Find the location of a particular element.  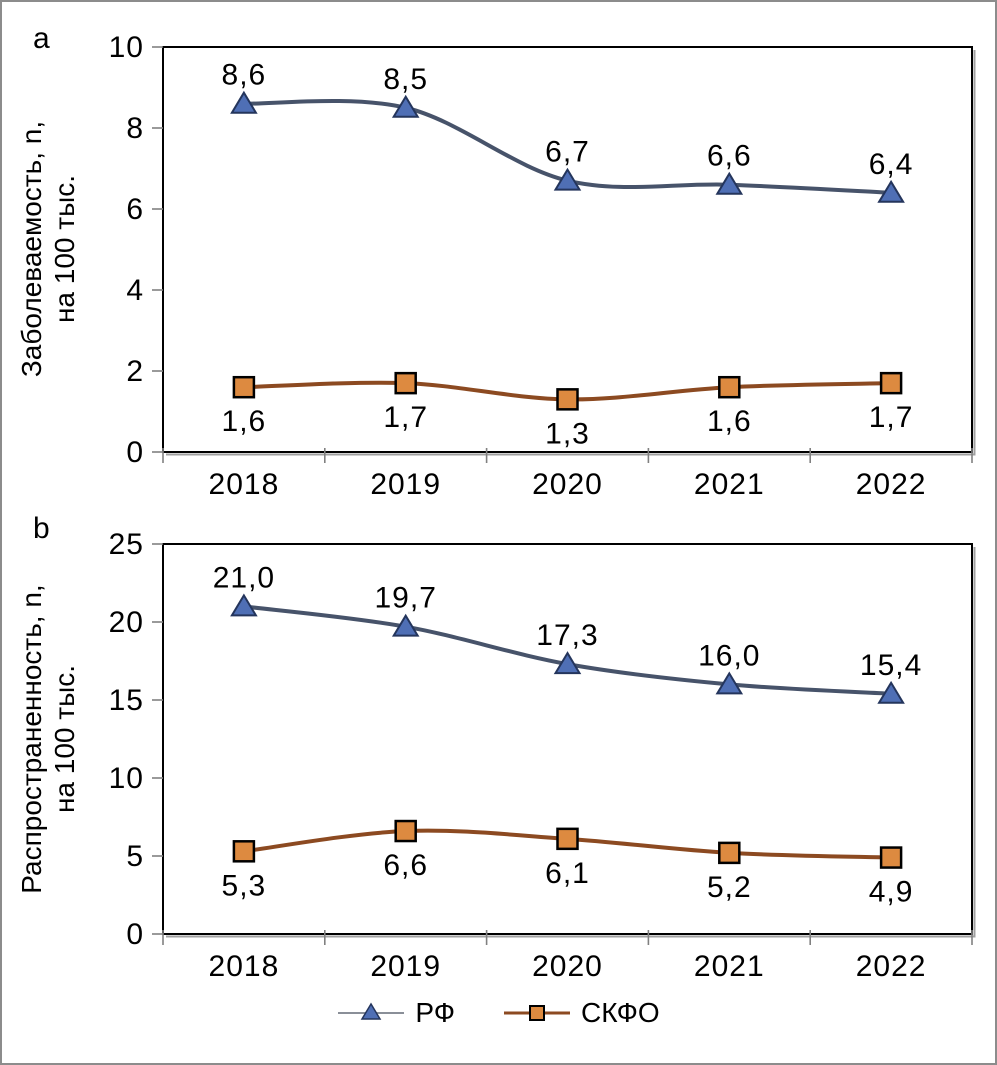

data-label-РФ: 6,6 is located at coordinates (729, 156).